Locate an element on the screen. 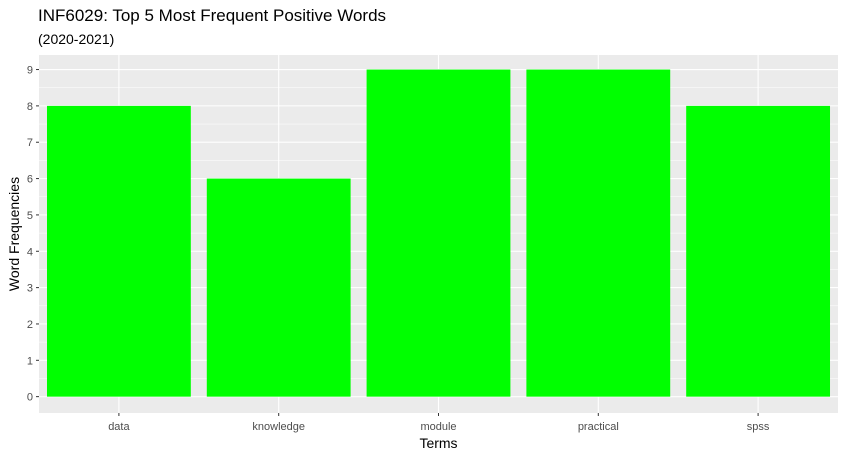  bar-knowledge is located at coordinates (278, 287).